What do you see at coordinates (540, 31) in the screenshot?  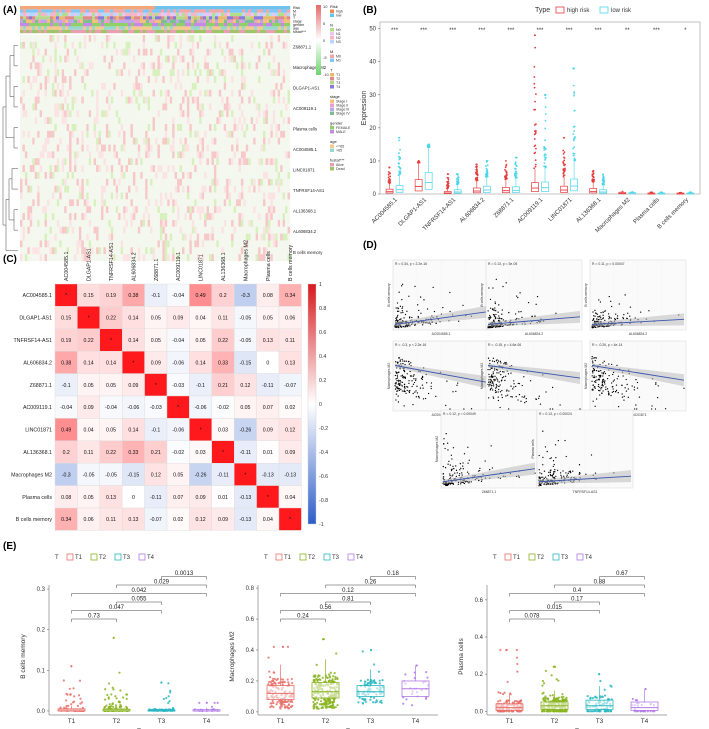 I see `significance-label: ***` at bounding box center [540, 31].